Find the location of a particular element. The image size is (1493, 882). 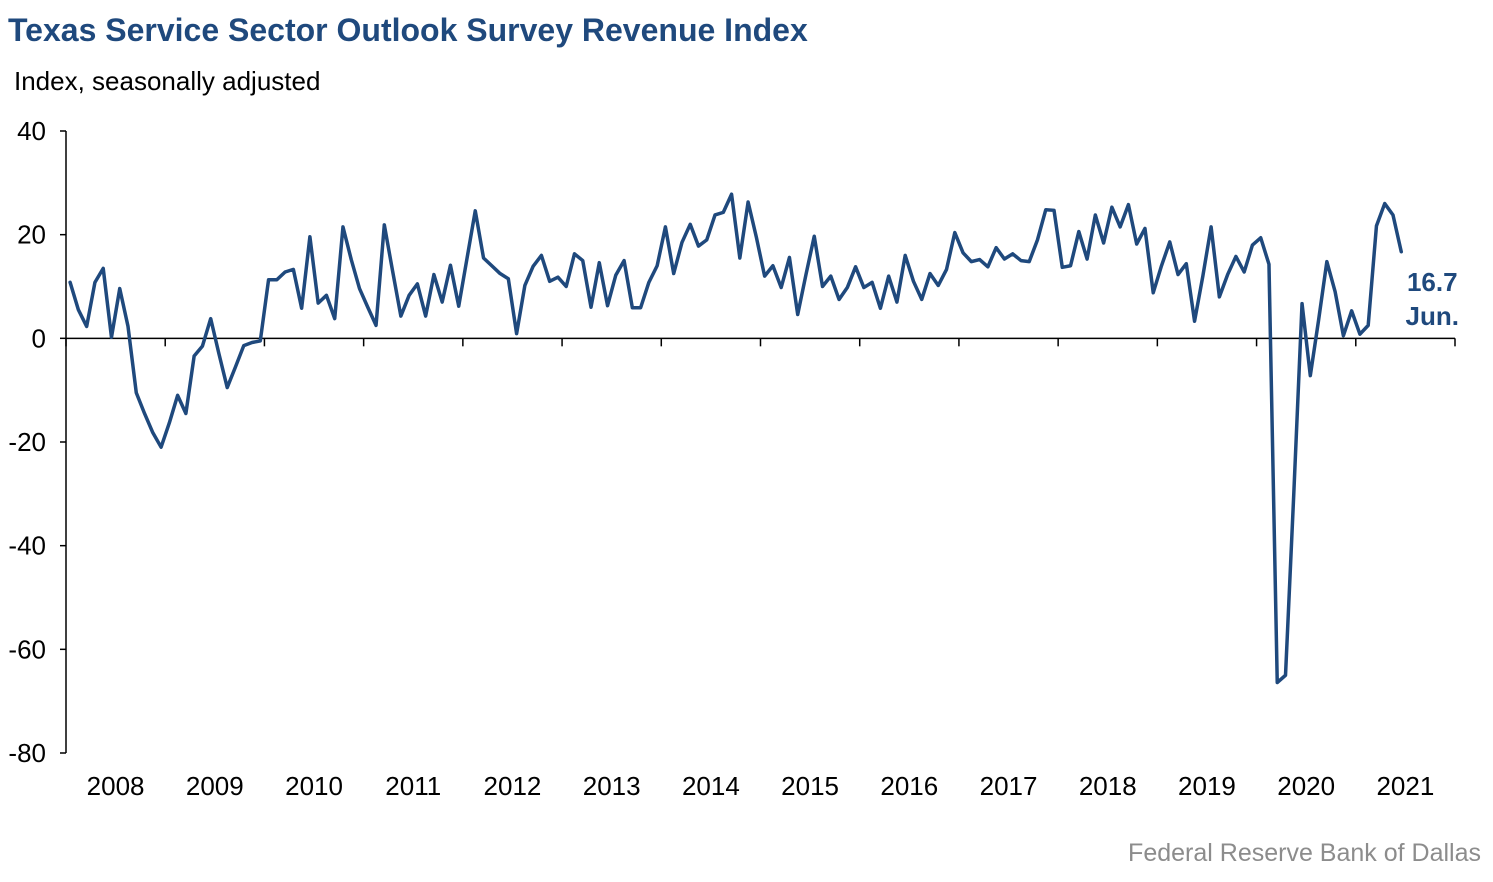

latest-value-label: 16.7 is located at coordinates (1432, 282).